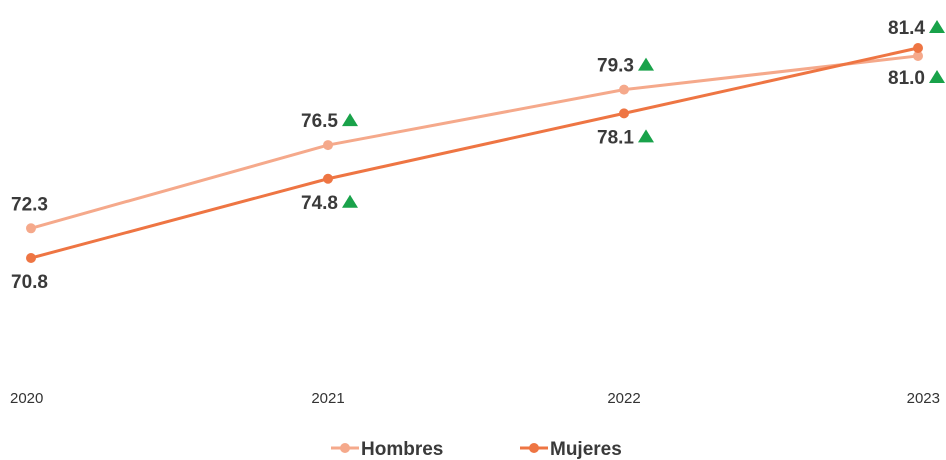 This screenshot has width=946, height=460. What do you see at coordinates (906, 78) in the screenshot?
I see `data-label-hombres-2023: 81.0` at bounding box center [906, 78].